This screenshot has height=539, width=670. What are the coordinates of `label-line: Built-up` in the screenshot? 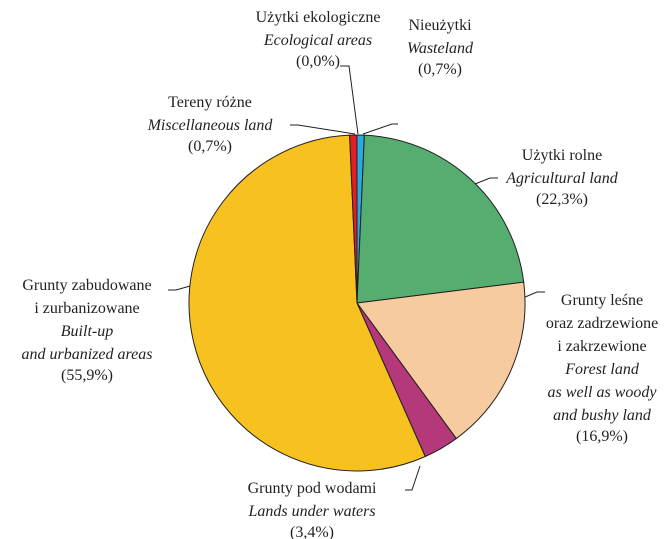 It's located at (87, 331).